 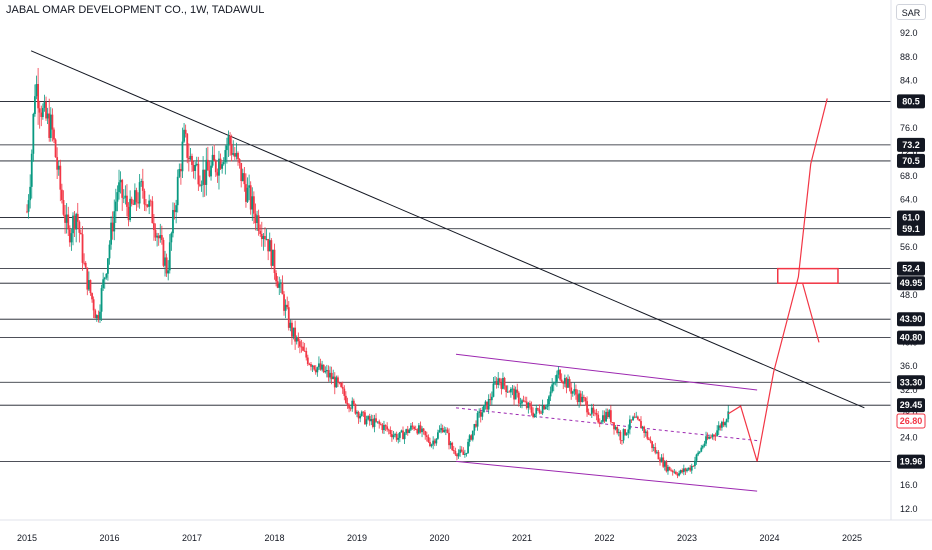 What do you see at coordinates (852, 538) in the screenshot?
I see `x-tick-label: 2025` at bounding box center [852, 538].